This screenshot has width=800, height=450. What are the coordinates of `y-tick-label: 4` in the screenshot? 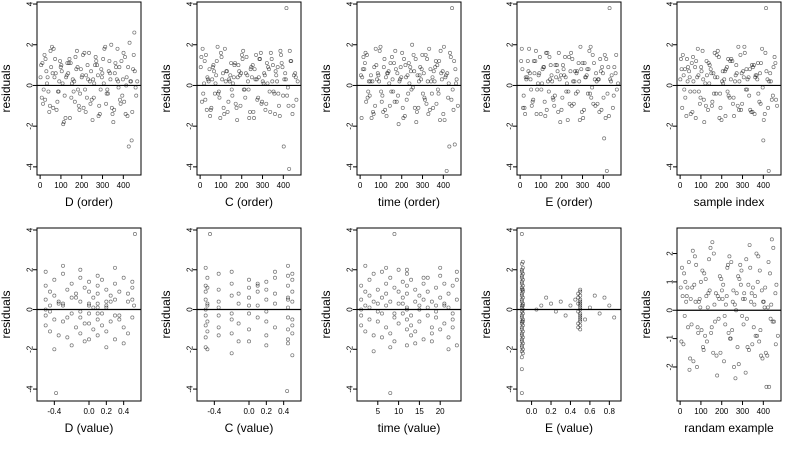 It's located at (510, 3).